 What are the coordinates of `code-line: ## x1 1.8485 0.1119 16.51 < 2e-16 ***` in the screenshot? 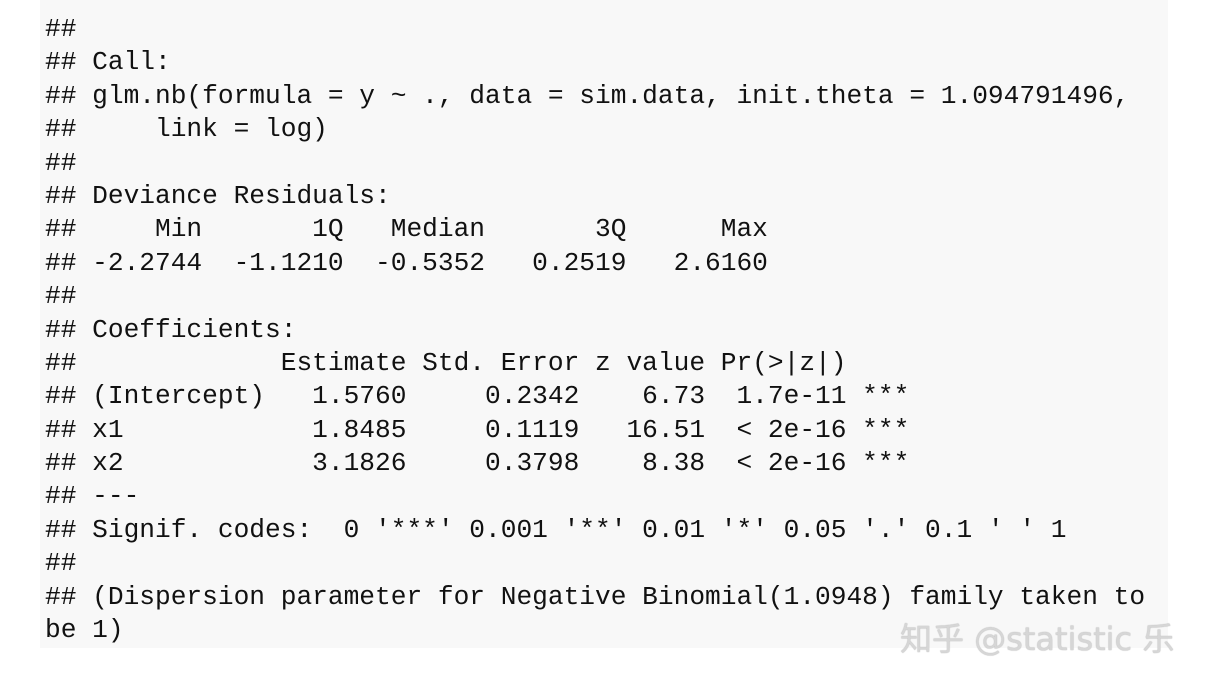 It's located at (477, 429).